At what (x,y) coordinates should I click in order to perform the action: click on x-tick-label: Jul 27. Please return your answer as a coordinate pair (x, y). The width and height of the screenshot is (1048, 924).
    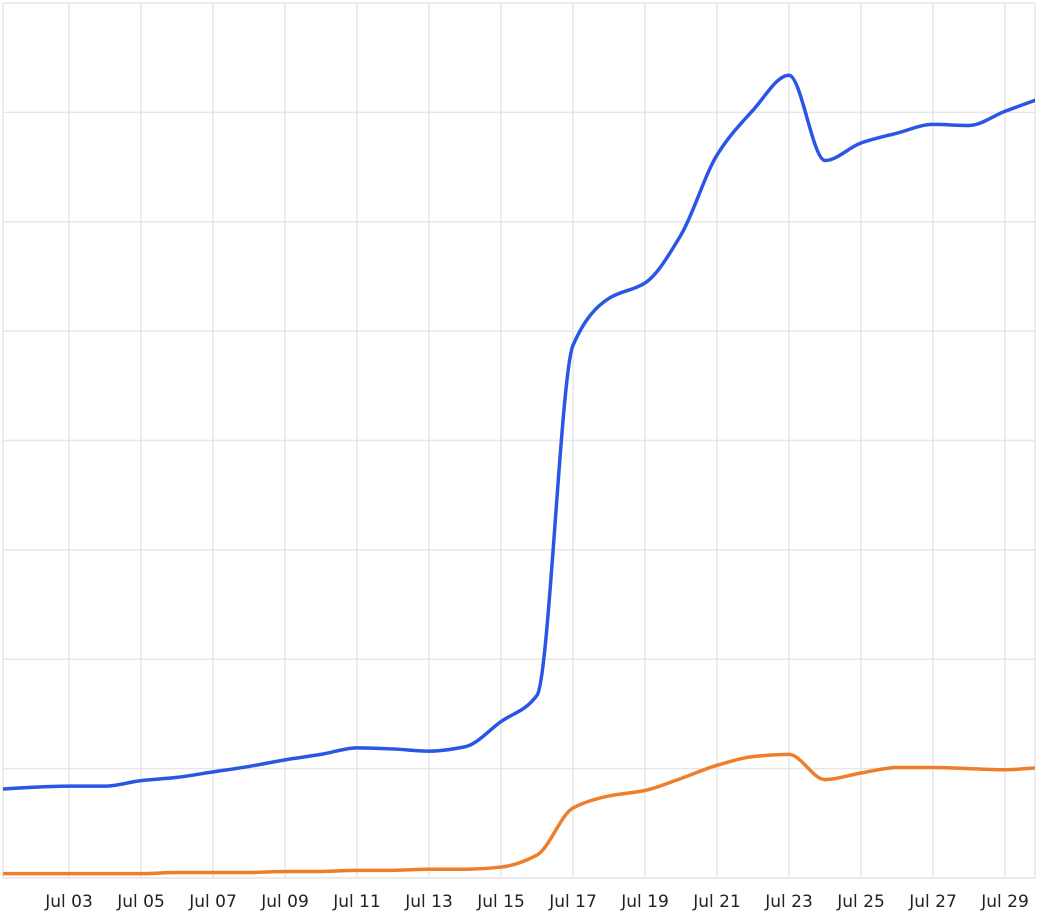
    Looking at the image, I should click on (932, 902).